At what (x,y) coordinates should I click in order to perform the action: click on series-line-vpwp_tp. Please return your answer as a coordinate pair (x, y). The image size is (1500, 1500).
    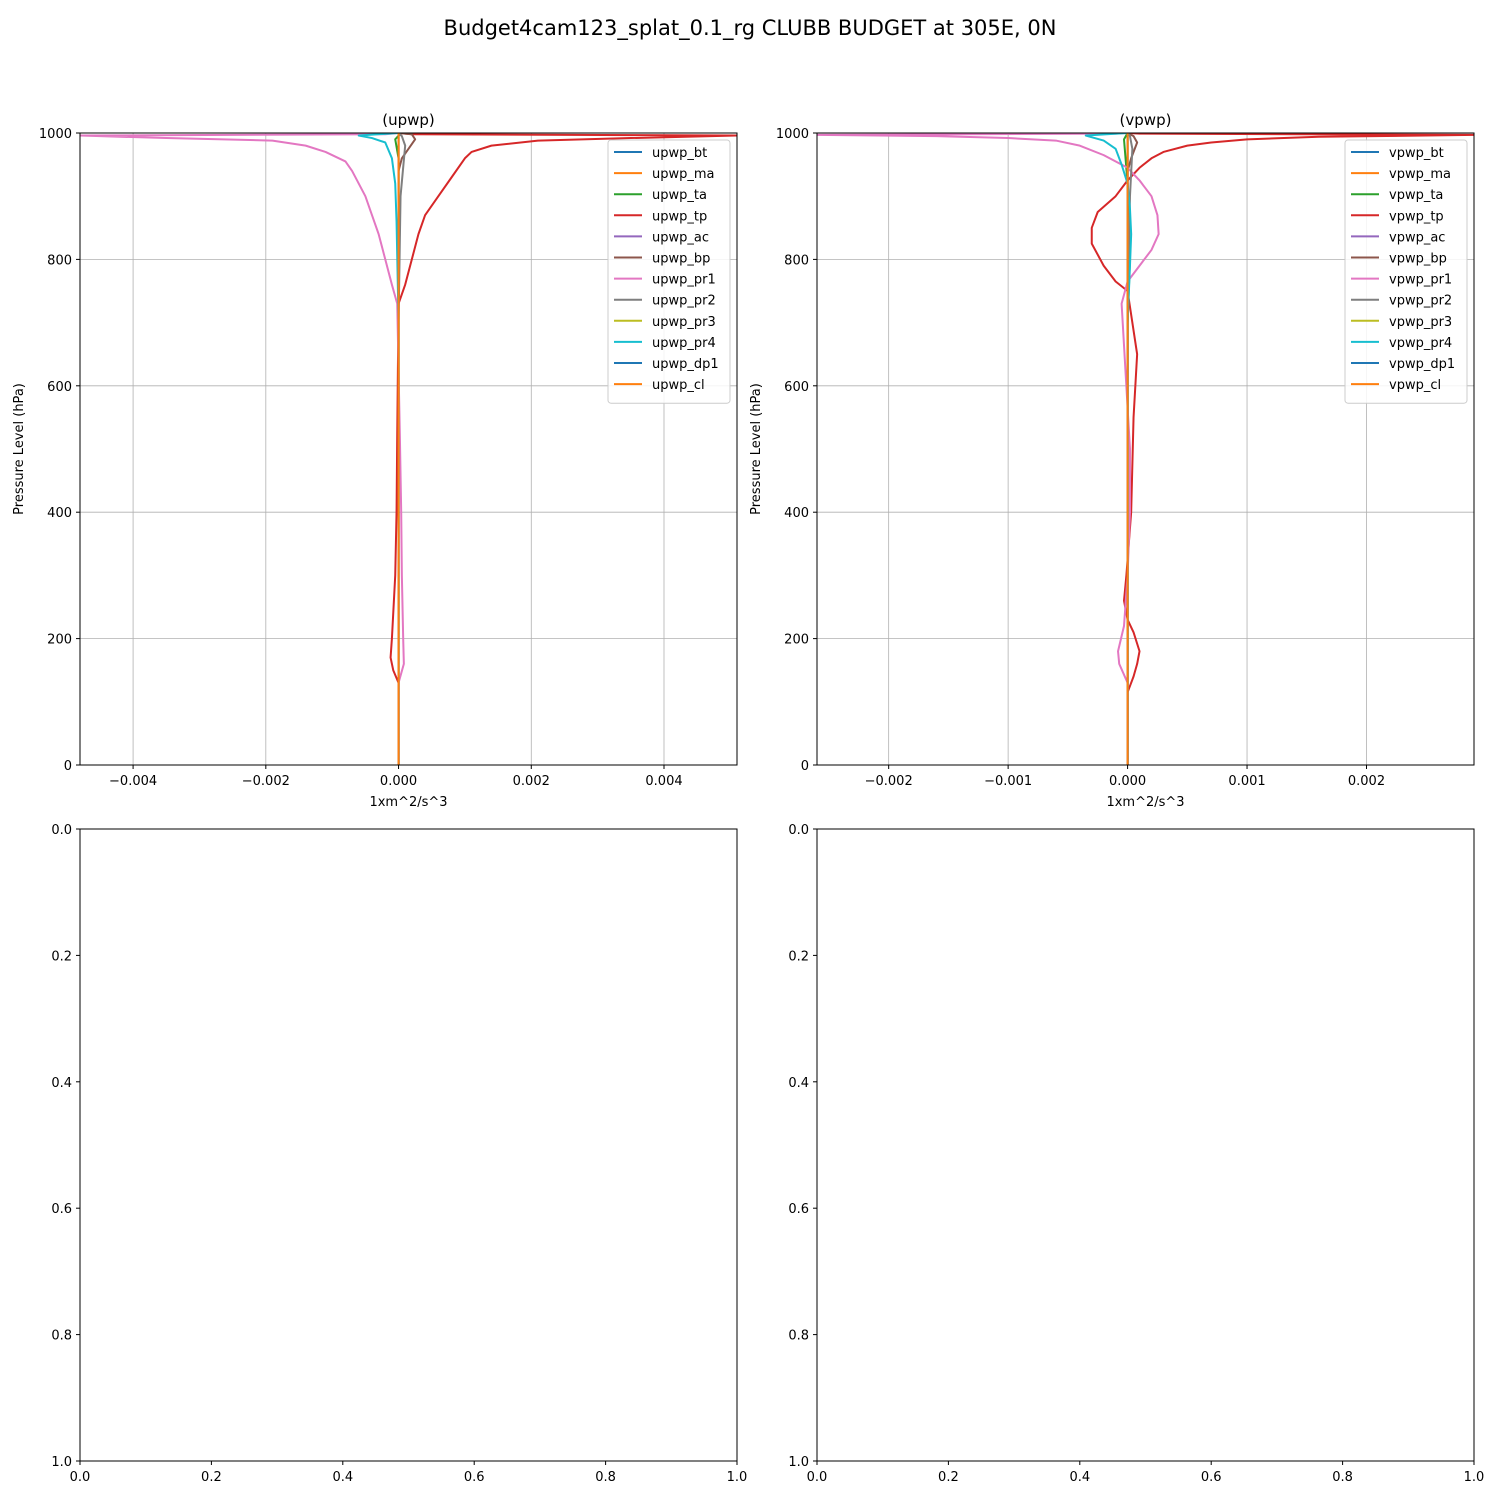
    Looking at the image, I should click on (1282, 449).